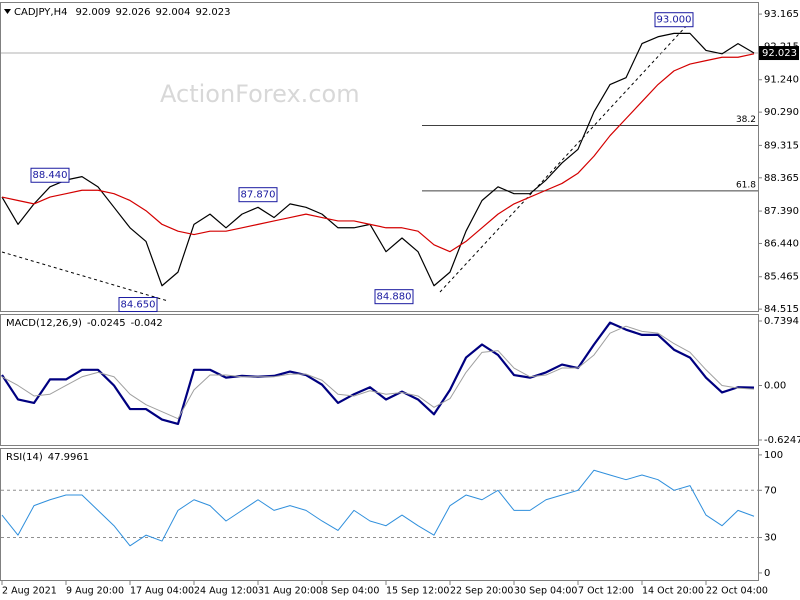  I want to click on price-tag-label: 92.023, so click(779, 53).